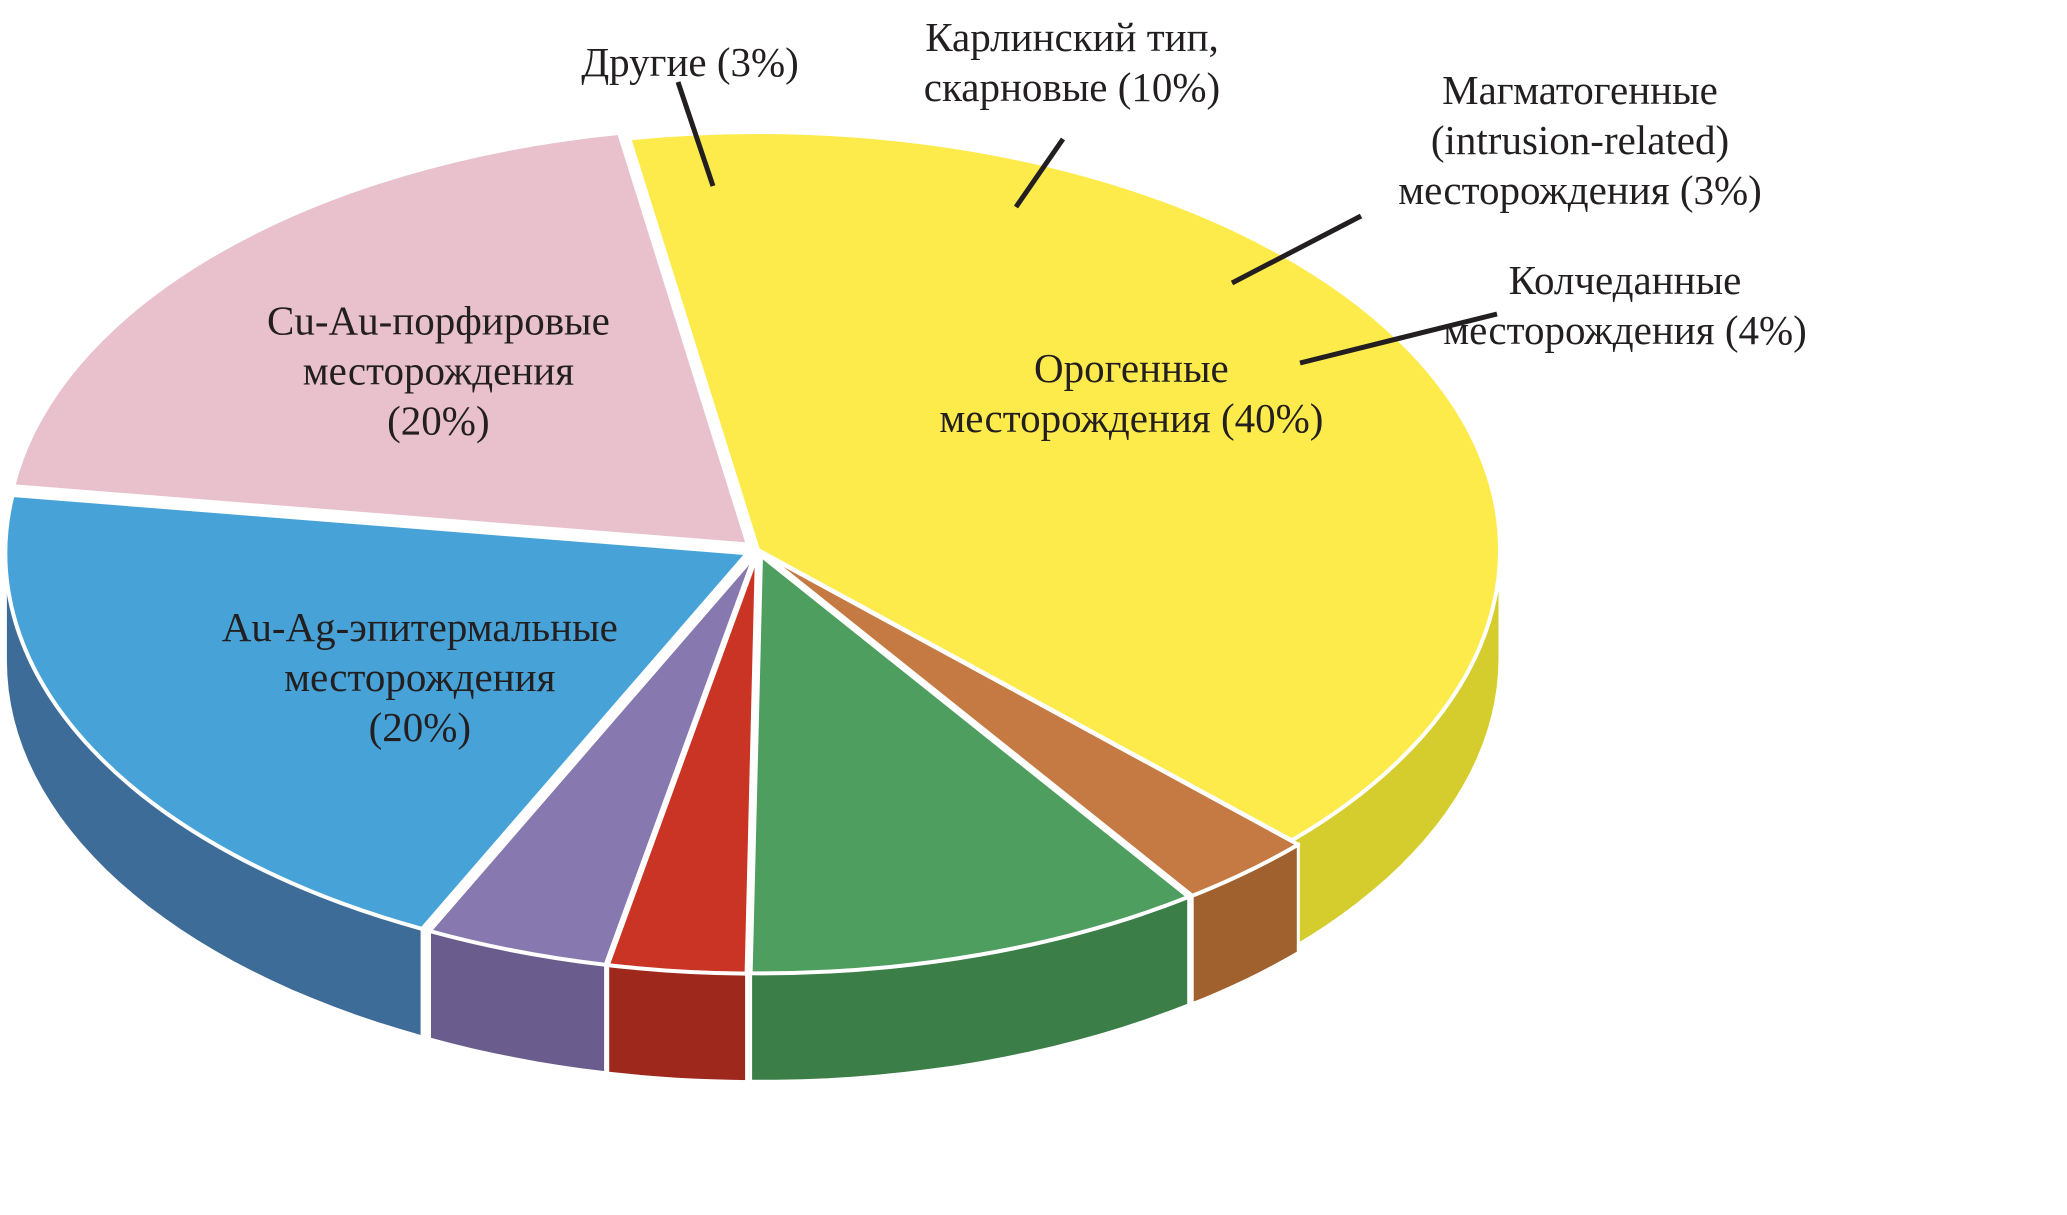 This screenshot has width=2067, height=1215. What do you see at coordinates (1072, 62) in the screenshot?
I see `slice-label-3: Карлинский тип, скарновые (10%)` at bounding box center [1072, 62].